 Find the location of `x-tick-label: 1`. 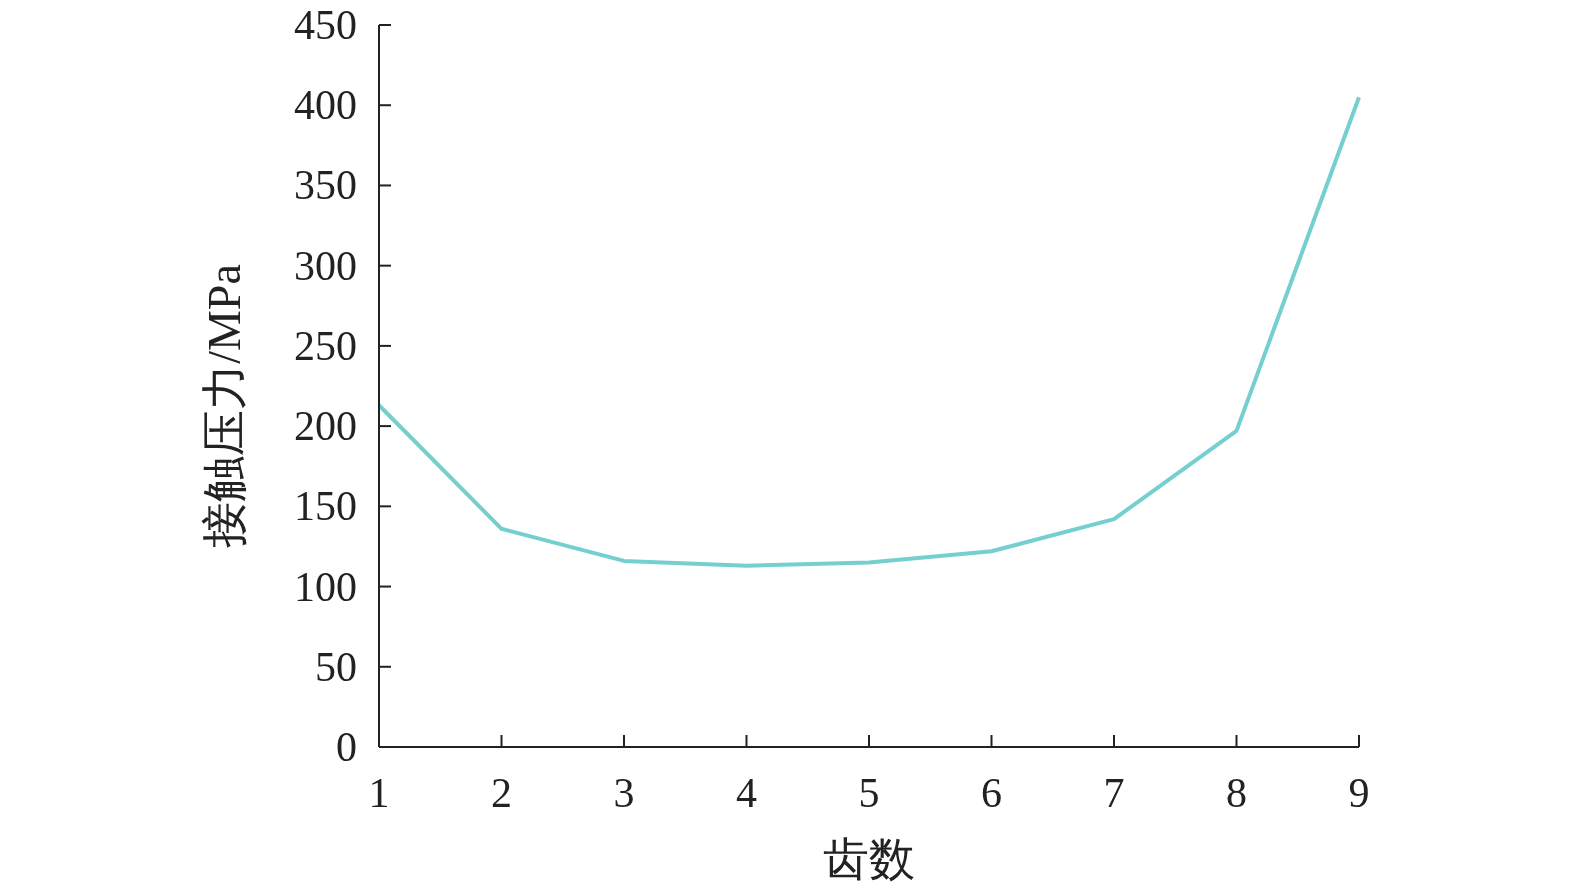

x-tick-label: 1 is located at coordinates (379, 793).